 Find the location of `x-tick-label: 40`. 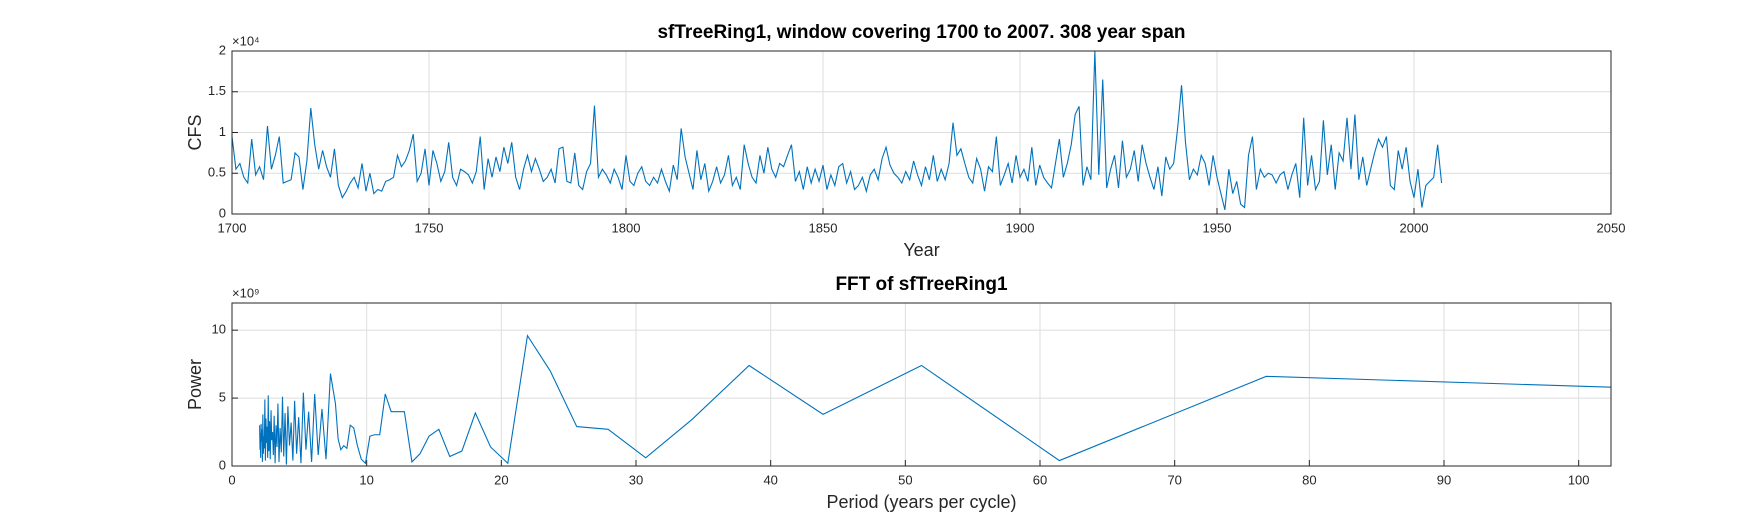

x-tick-label: 40 is located at coordinates (770, 479).